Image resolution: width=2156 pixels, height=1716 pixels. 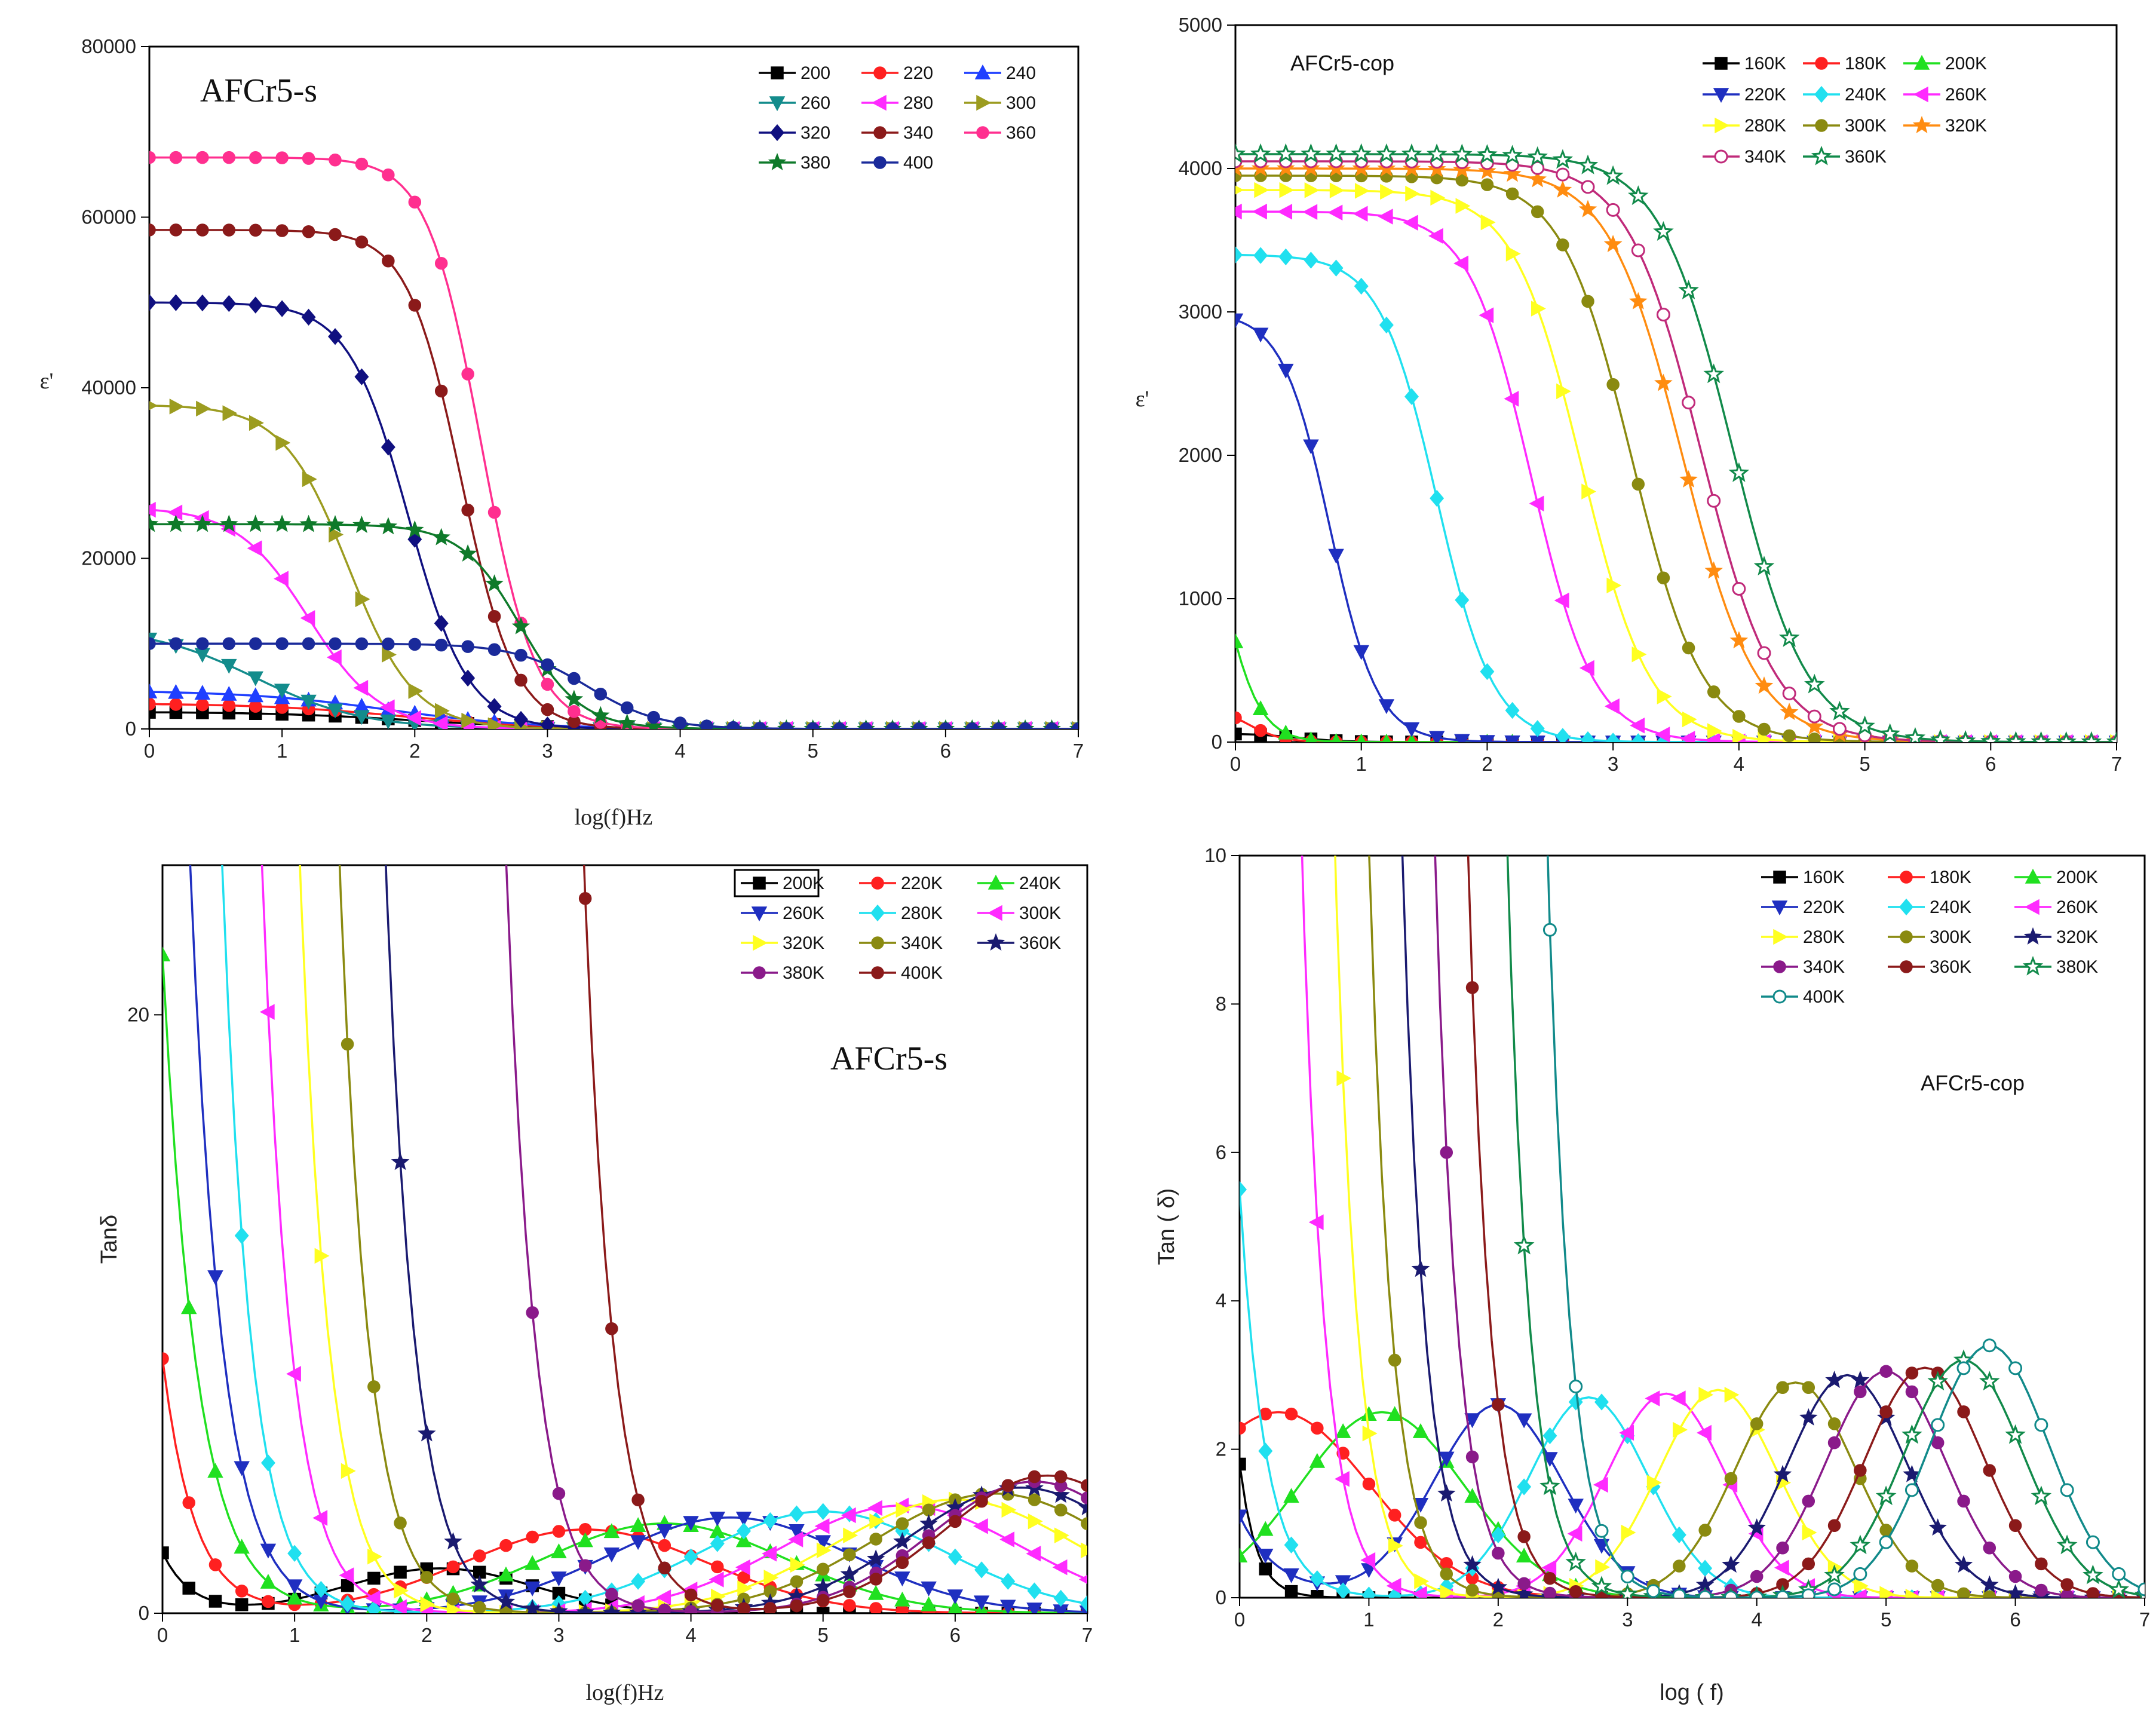 What do you see at coordinates (1765, 126) in the screenshot?
I see `legend-label: 280K` at bounding box center [1765, 126].